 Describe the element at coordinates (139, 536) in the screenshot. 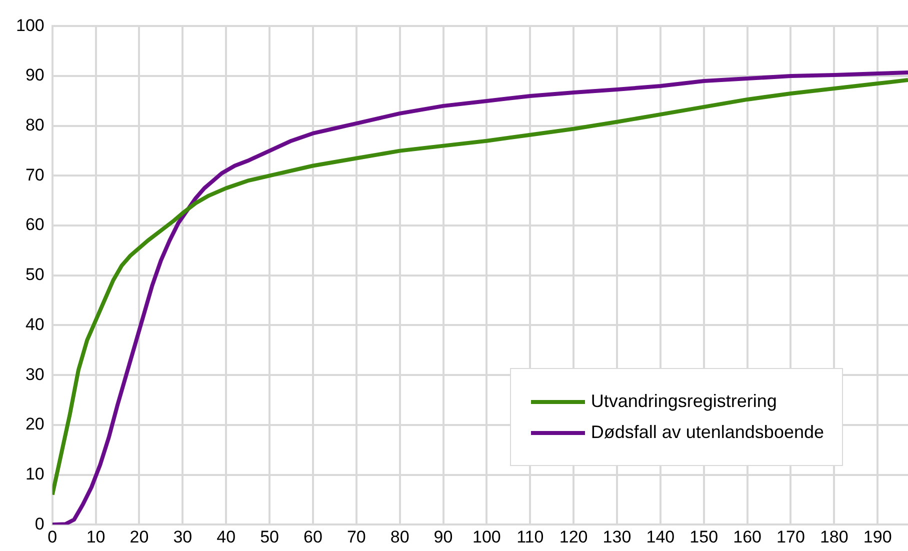

I see `x-tick-label: 20` at that location.